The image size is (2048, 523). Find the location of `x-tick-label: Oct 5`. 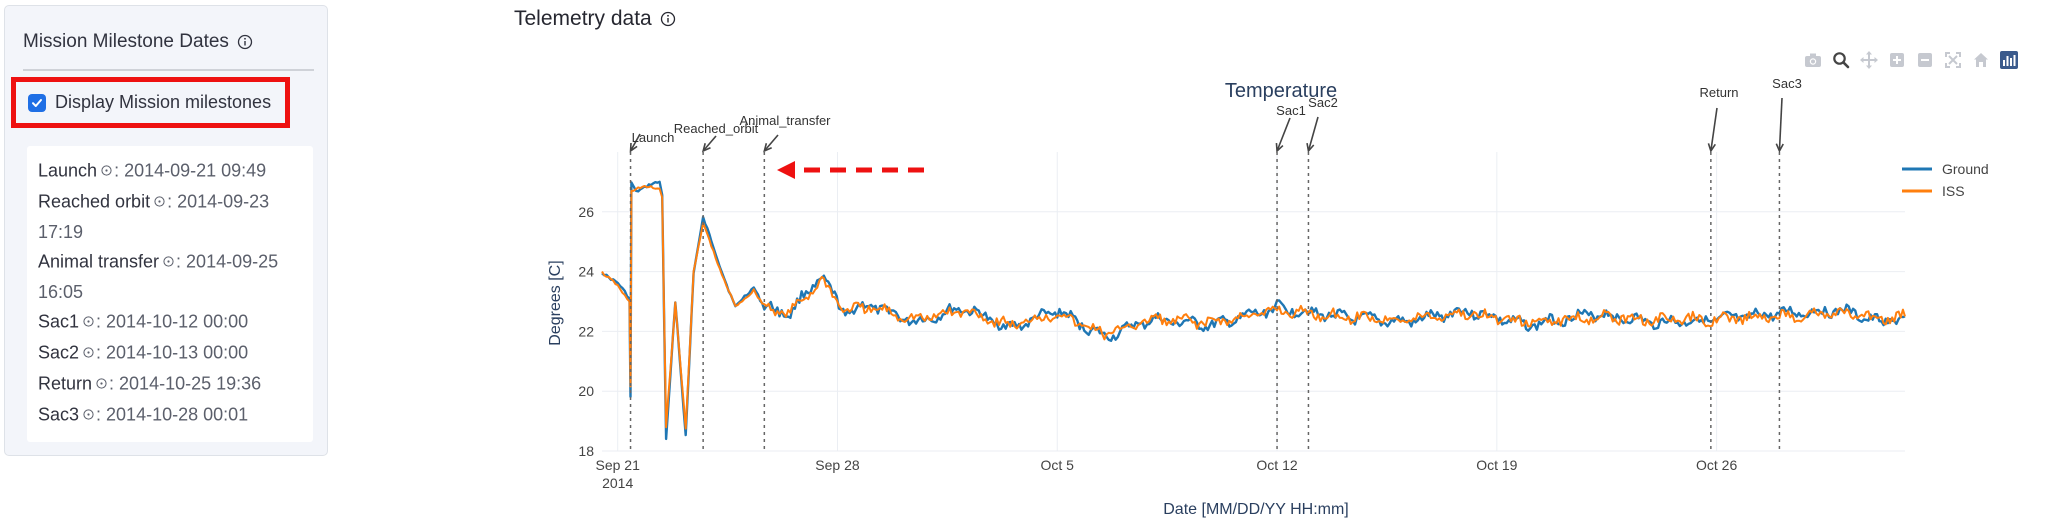

x-tick-label: Oct 5 is located at coordinates (1058, 465).